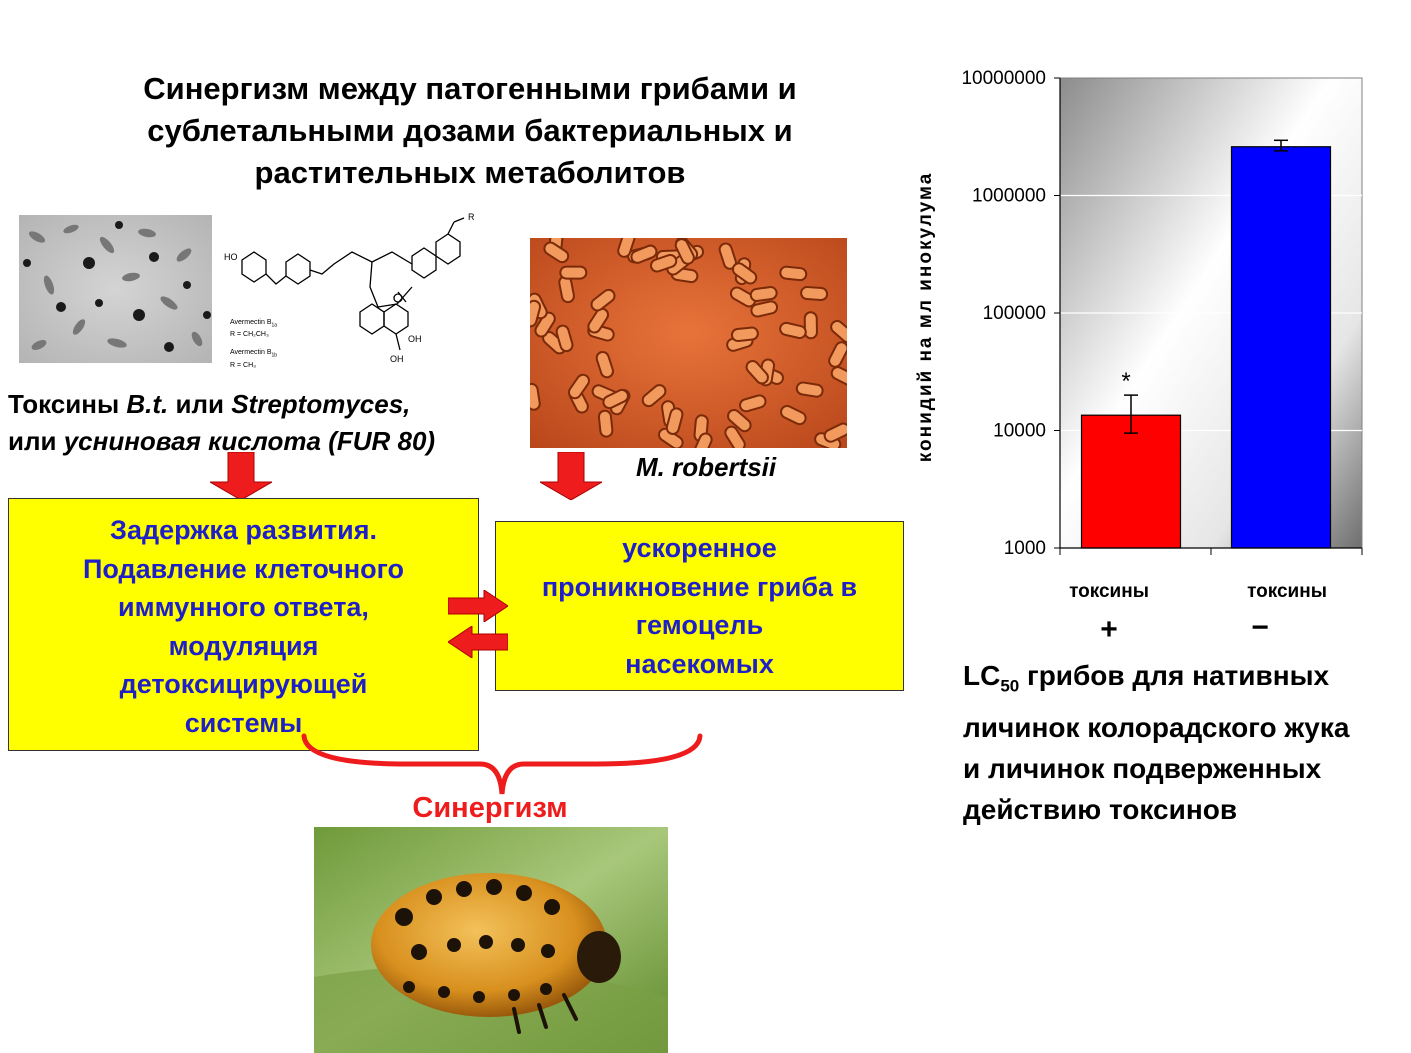 The height and width of the screenshot is (1053, 1411). What do you see at coordinates (1174, 675) in the screenshot?
I see `chart-caption-line1: грибов для нативных` at bounding box center [1174, 675].